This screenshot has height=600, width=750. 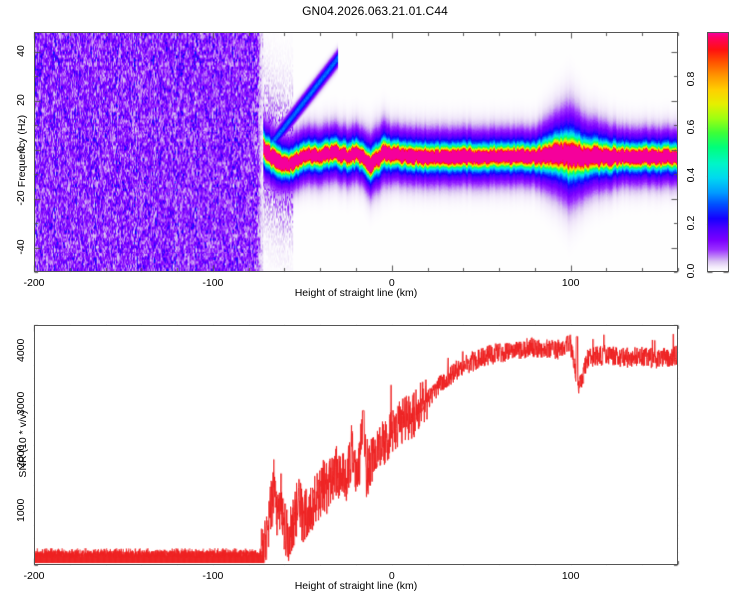 I want to click on spectrogram-x-axis-label: Height of straight line (km), so click(x=356, y=293).